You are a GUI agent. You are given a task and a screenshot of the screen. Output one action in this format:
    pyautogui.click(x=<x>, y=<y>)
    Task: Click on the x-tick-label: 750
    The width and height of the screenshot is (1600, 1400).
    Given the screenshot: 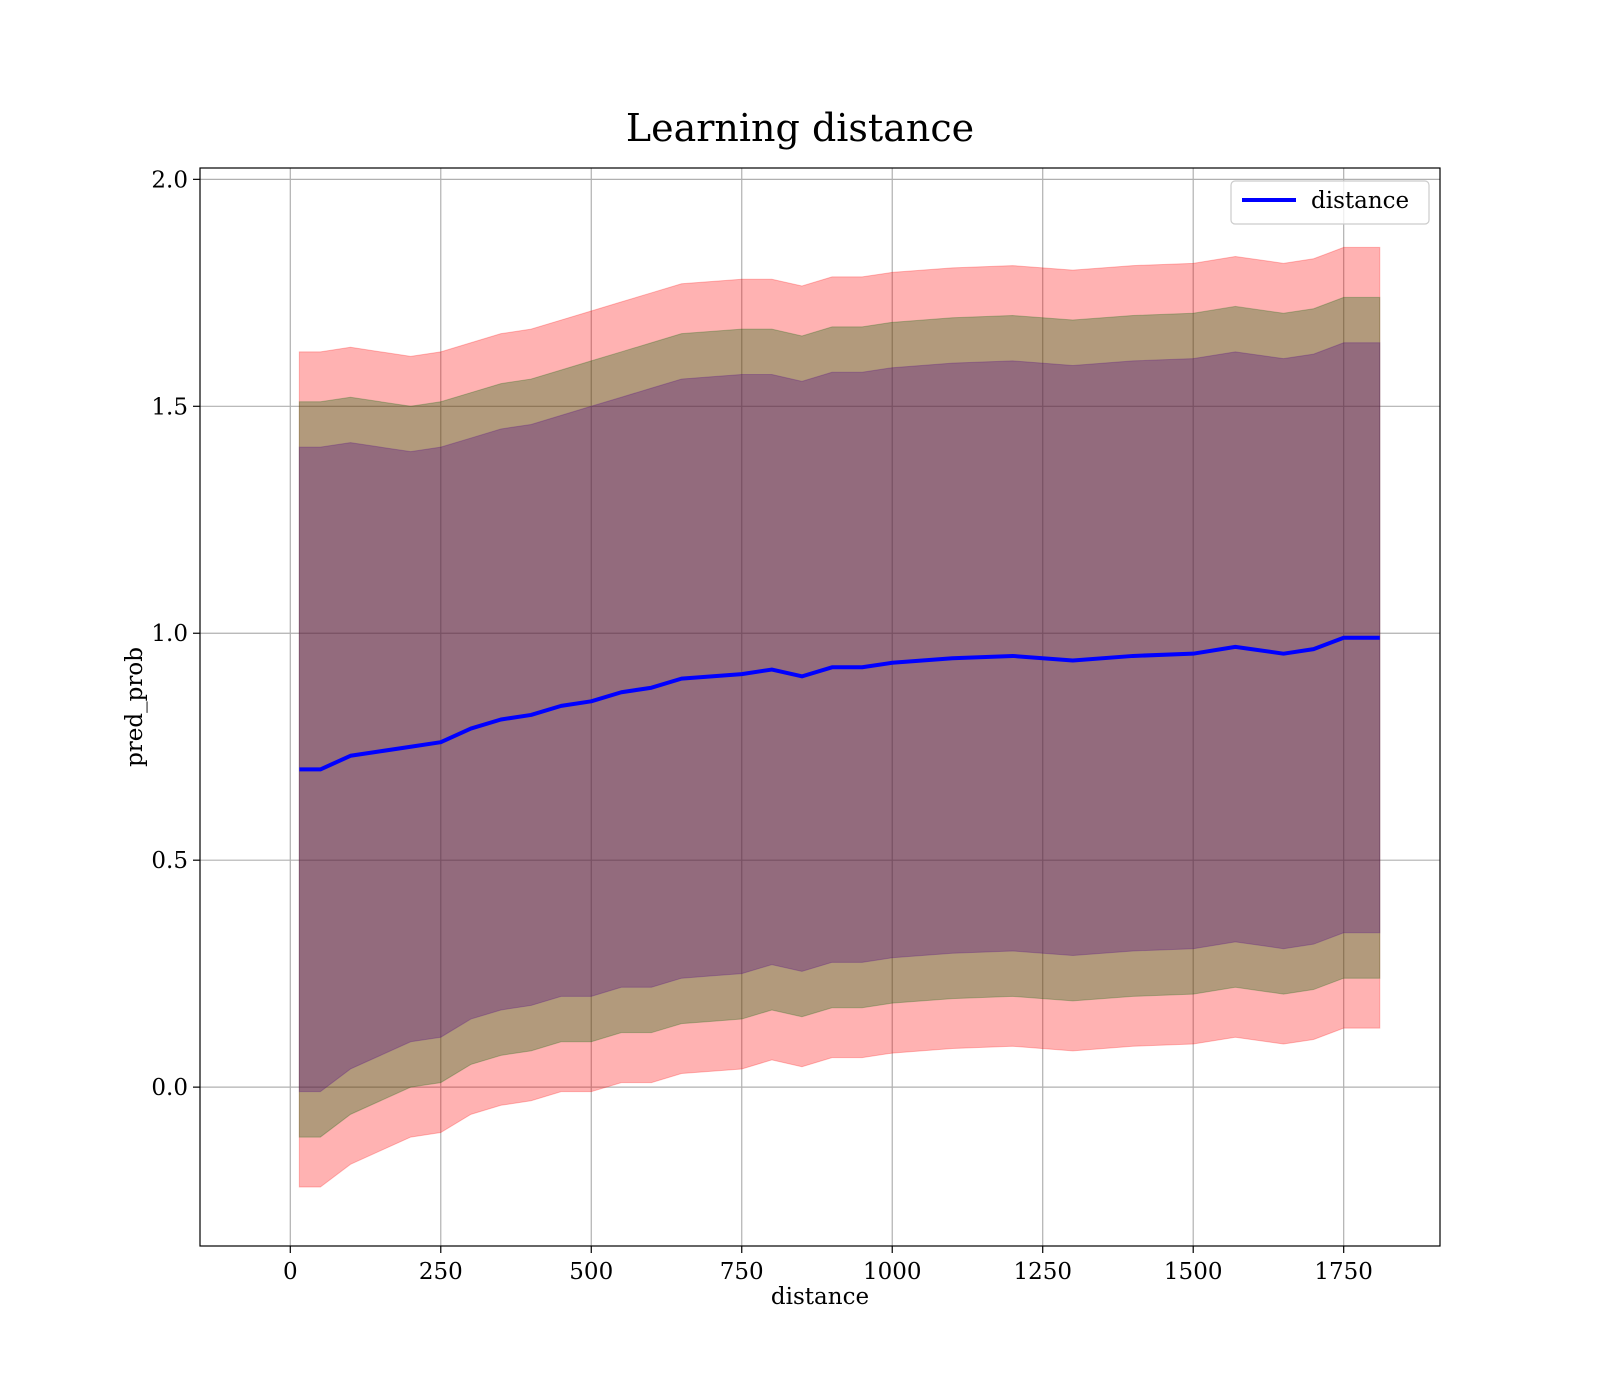 What is the action you would take?
    pyautogui.click(x=742, y=1272)
    